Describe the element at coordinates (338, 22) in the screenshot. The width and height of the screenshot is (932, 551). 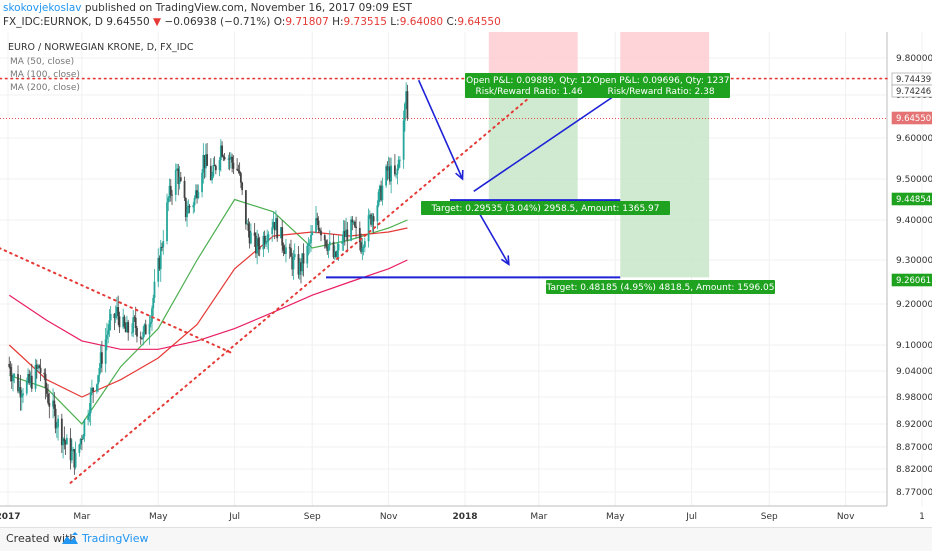
I see `high-label: H:` at that location.